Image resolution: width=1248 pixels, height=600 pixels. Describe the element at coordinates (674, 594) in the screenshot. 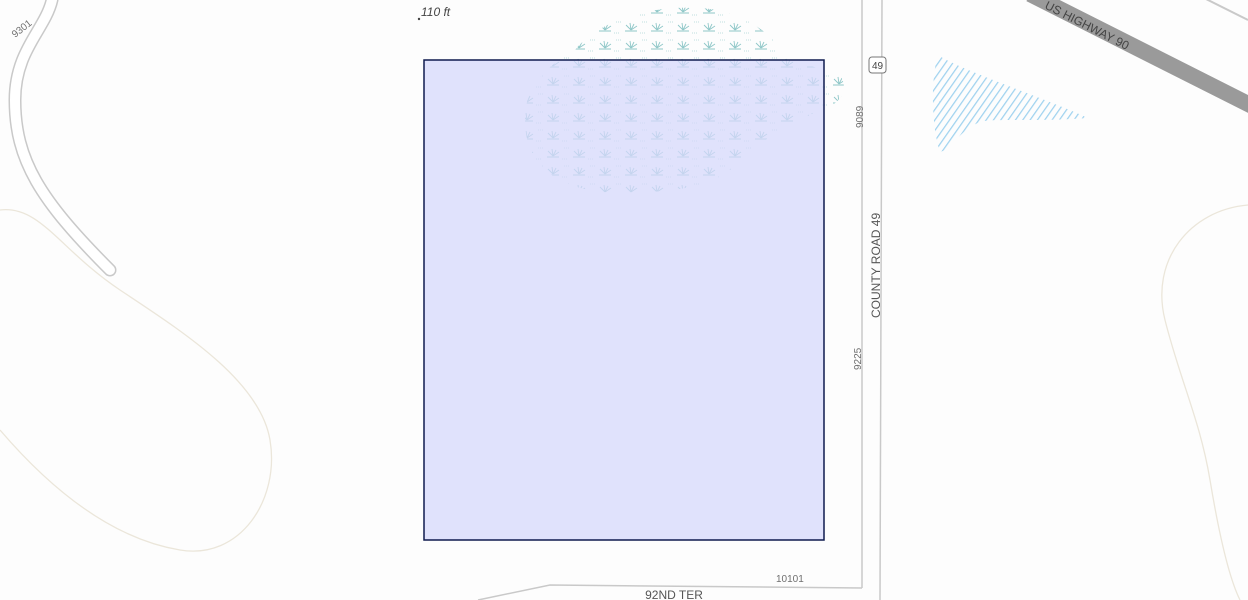

I see `road-label: 92ND TER` at that location.